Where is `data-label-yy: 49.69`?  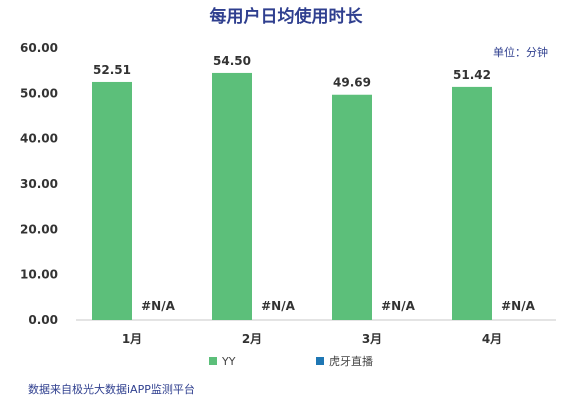
data-label-yy: 49.69 is located at coordinates (352, 83).